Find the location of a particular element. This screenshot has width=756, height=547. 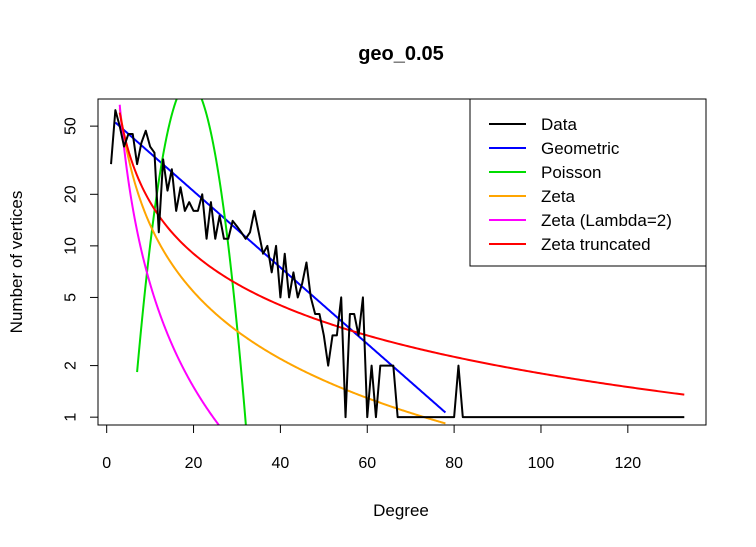

x-tick-label: 120 is located at coordinates (627, 463).